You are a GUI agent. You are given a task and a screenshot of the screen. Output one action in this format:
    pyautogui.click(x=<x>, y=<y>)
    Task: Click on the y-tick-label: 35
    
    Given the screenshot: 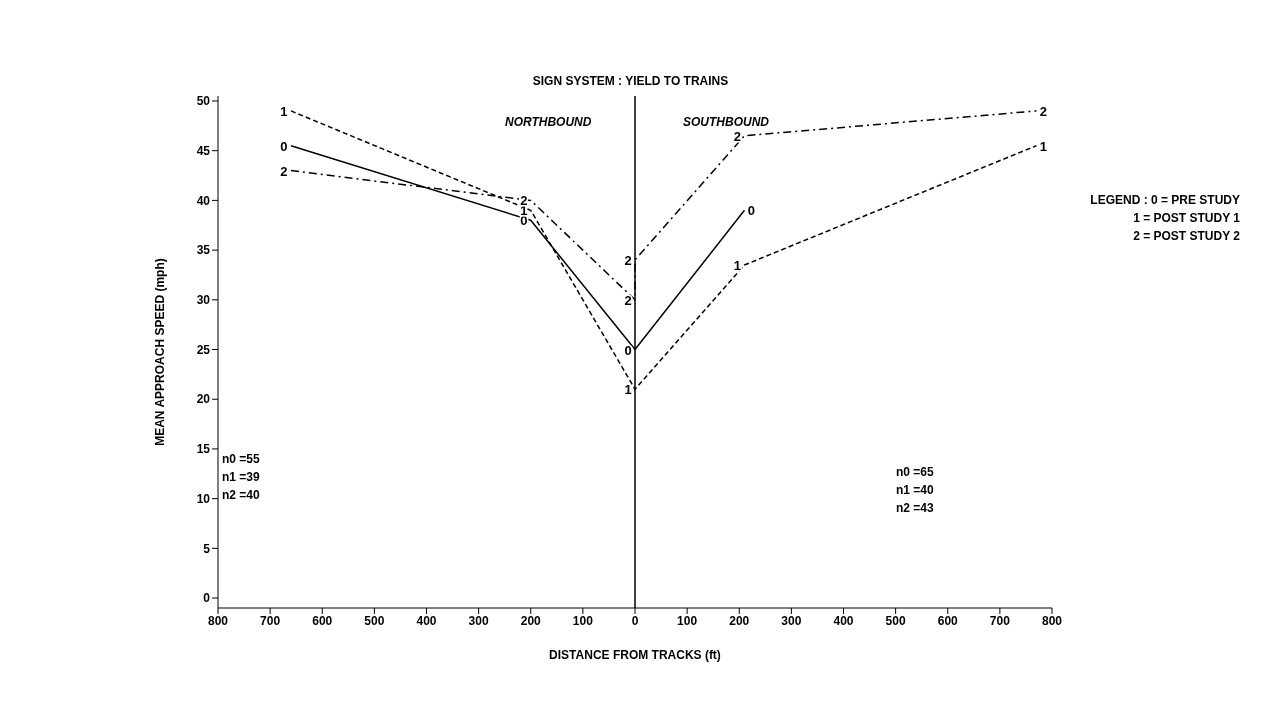 What is the action you would take?
    pyautogui.click(x=203, y=250)
    